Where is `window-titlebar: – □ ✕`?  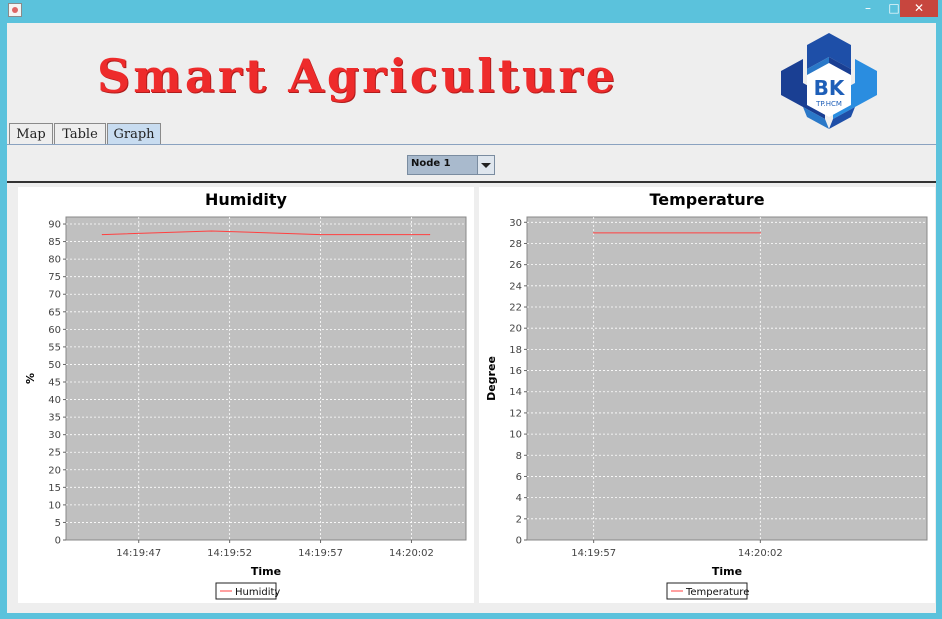
window-titlebar: – □ ✕ is located at coordinates (471, 11).